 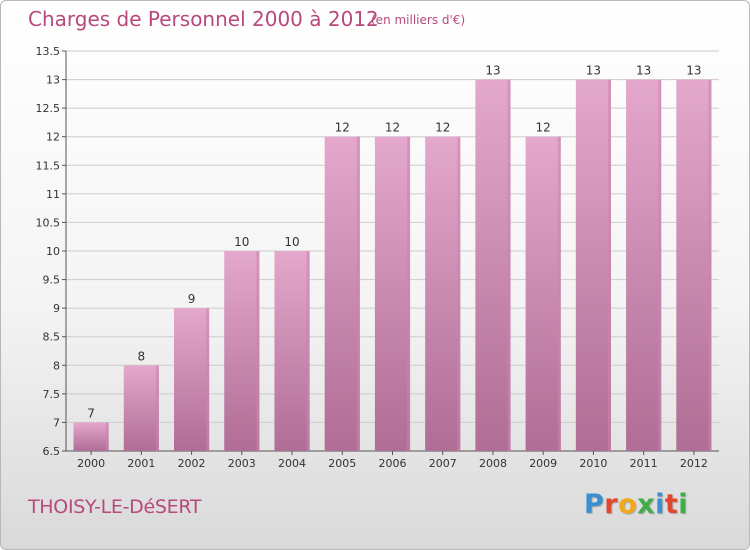 I want to click on x-tick-label: 2006, so click(x=393, y=463).